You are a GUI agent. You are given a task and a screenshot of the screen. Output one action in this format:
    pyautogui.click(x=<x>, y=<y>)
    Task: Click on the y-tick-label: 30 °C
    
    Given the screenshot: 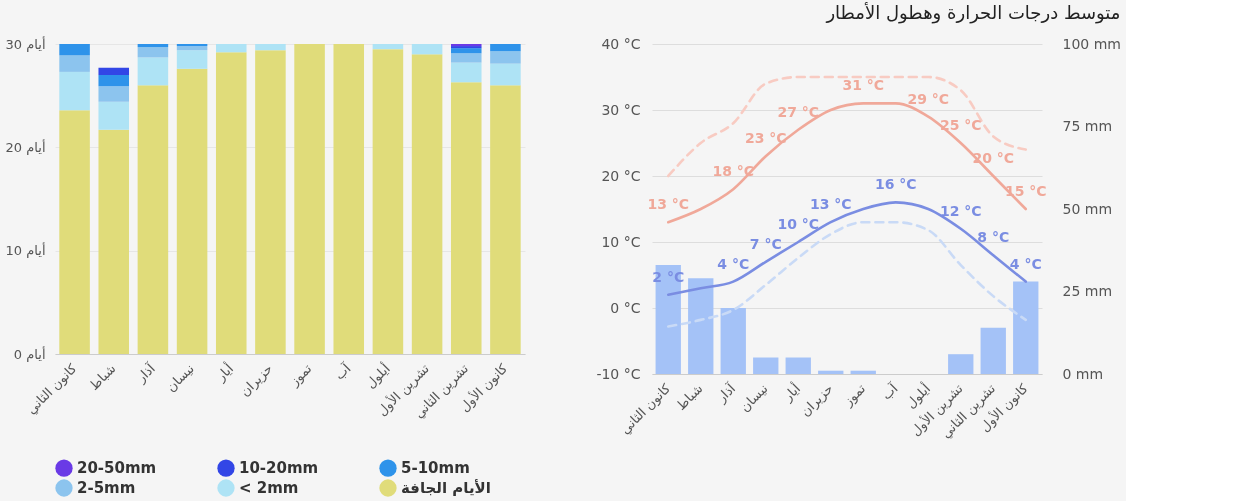 What is the action you would take?
    pyautogui.click(x=621, y=109)
    